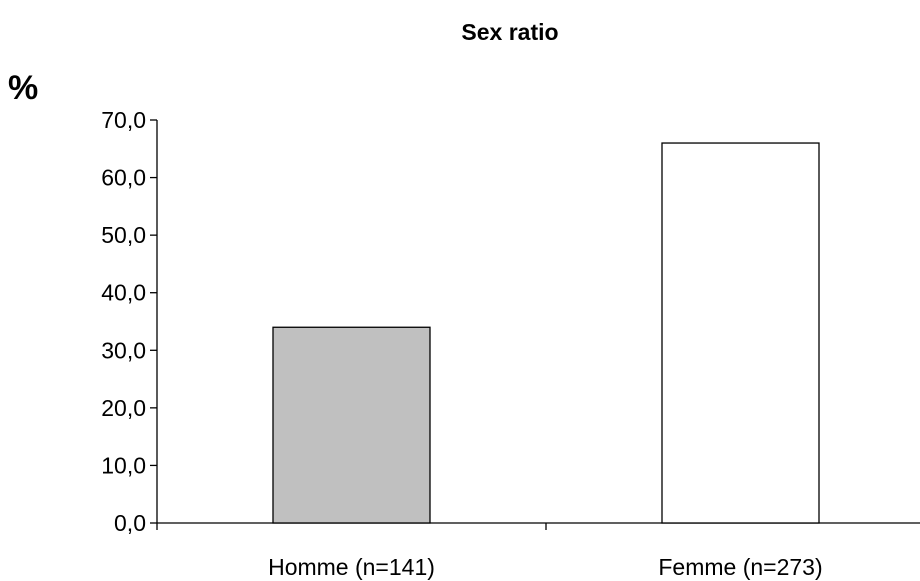 This screenshot has width=920, height=581. I want to click on y-tick-label: 60,0, so click(123, 178).